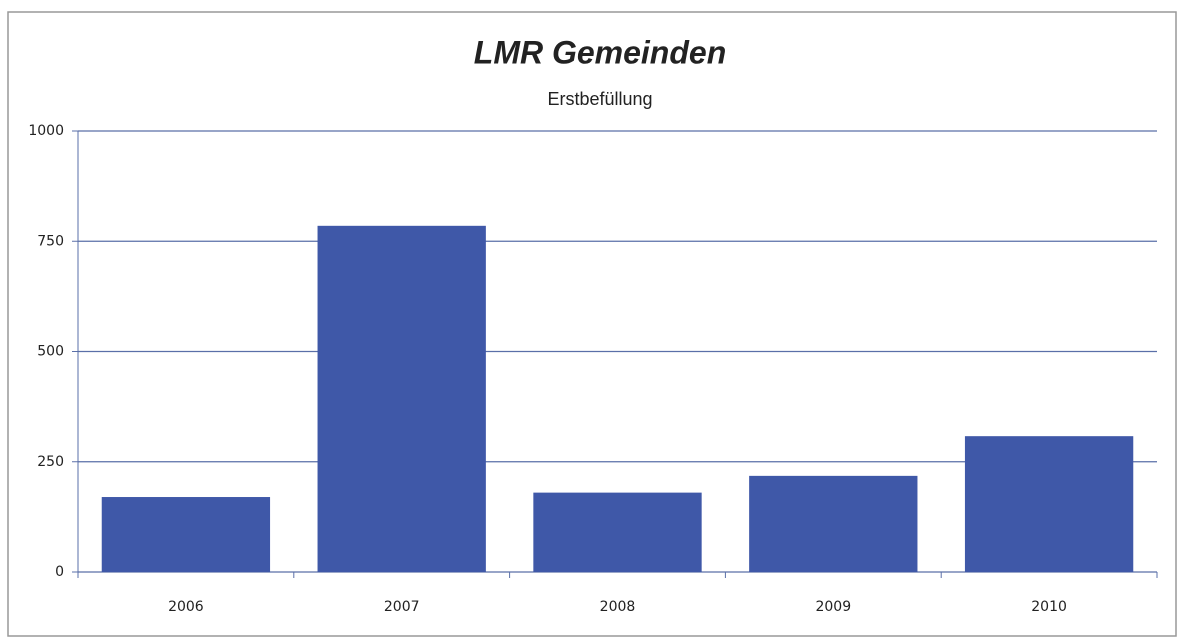 Image resolution: width=1184 pixels, height=642 pixels. Describe the element at coordinates (600, 52) in the screenshot. I see `chart-title: LMR Gemeinden` at that location.